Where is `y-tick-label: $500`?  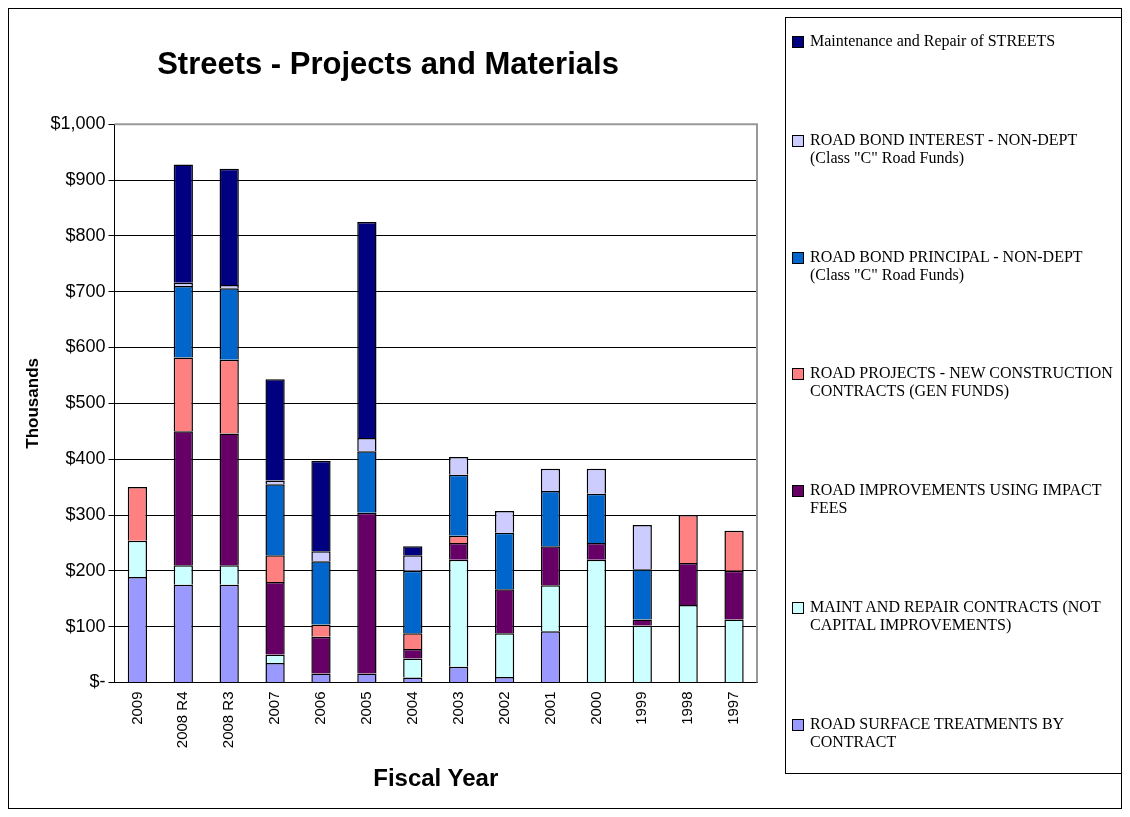
y-tick-label: $500 is located at coordinates (85, 402).